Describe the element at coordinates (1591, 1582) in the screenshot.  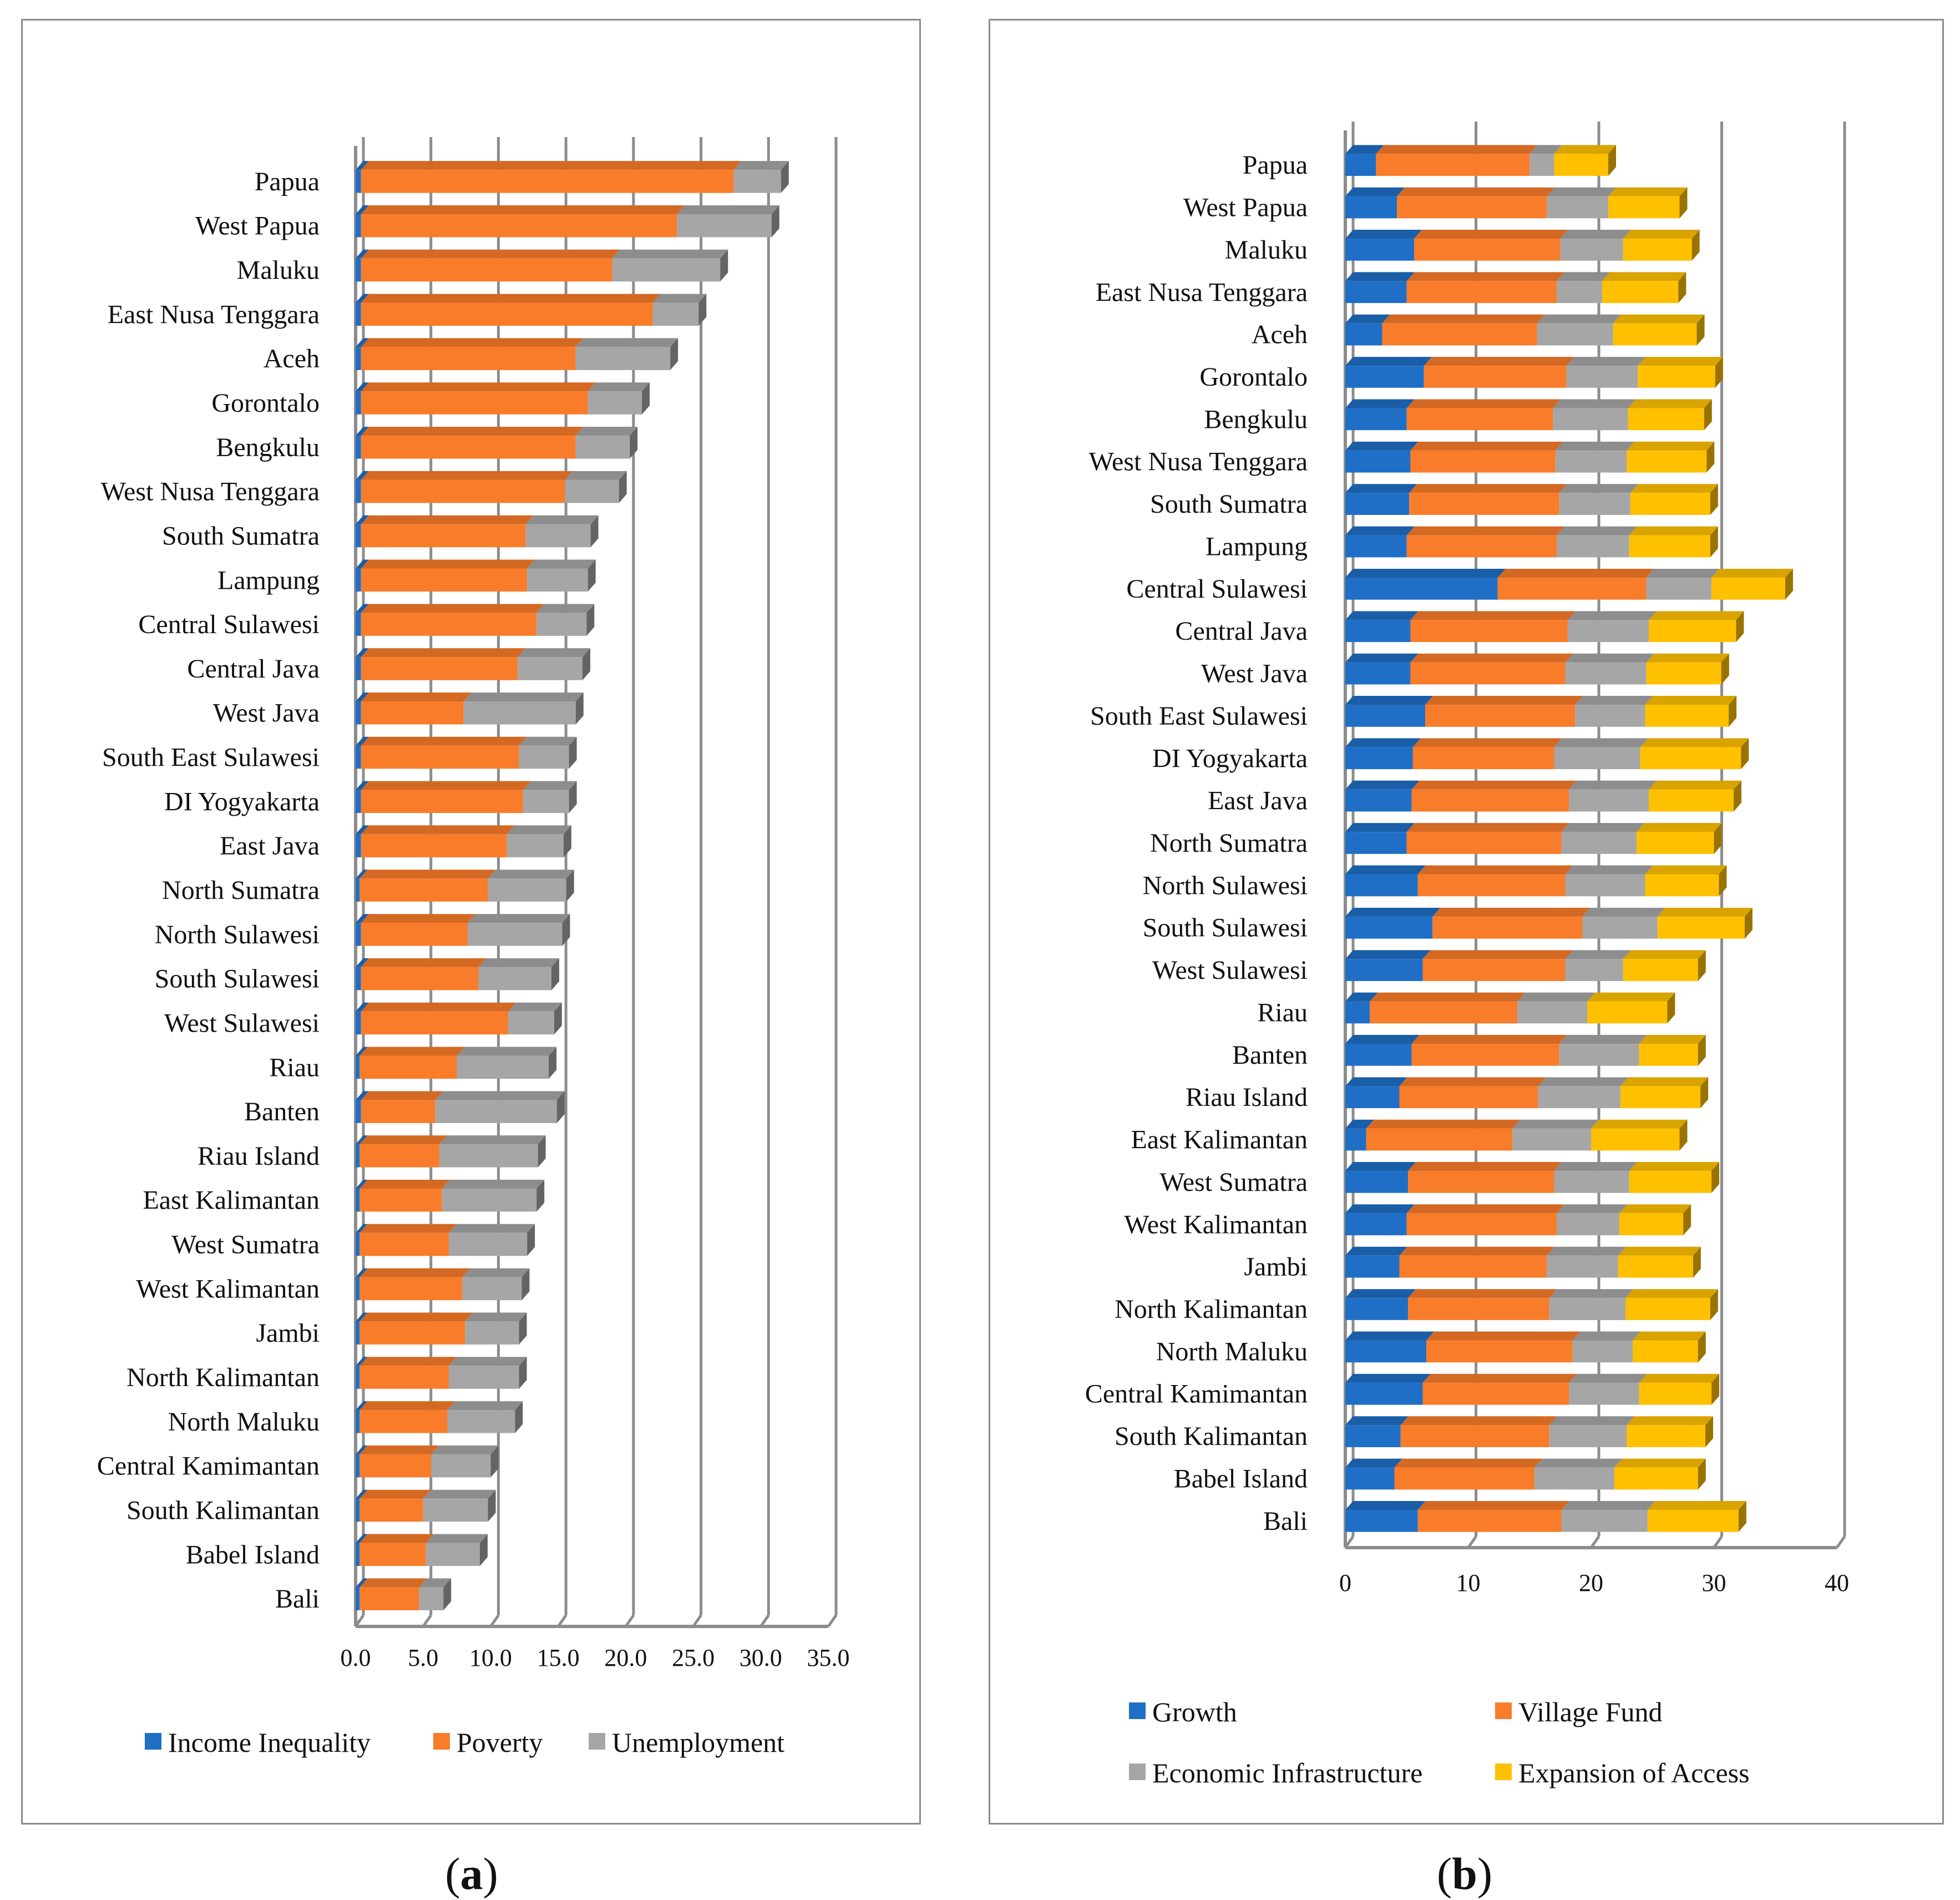
I see `x-tick-label: 20` at that location.